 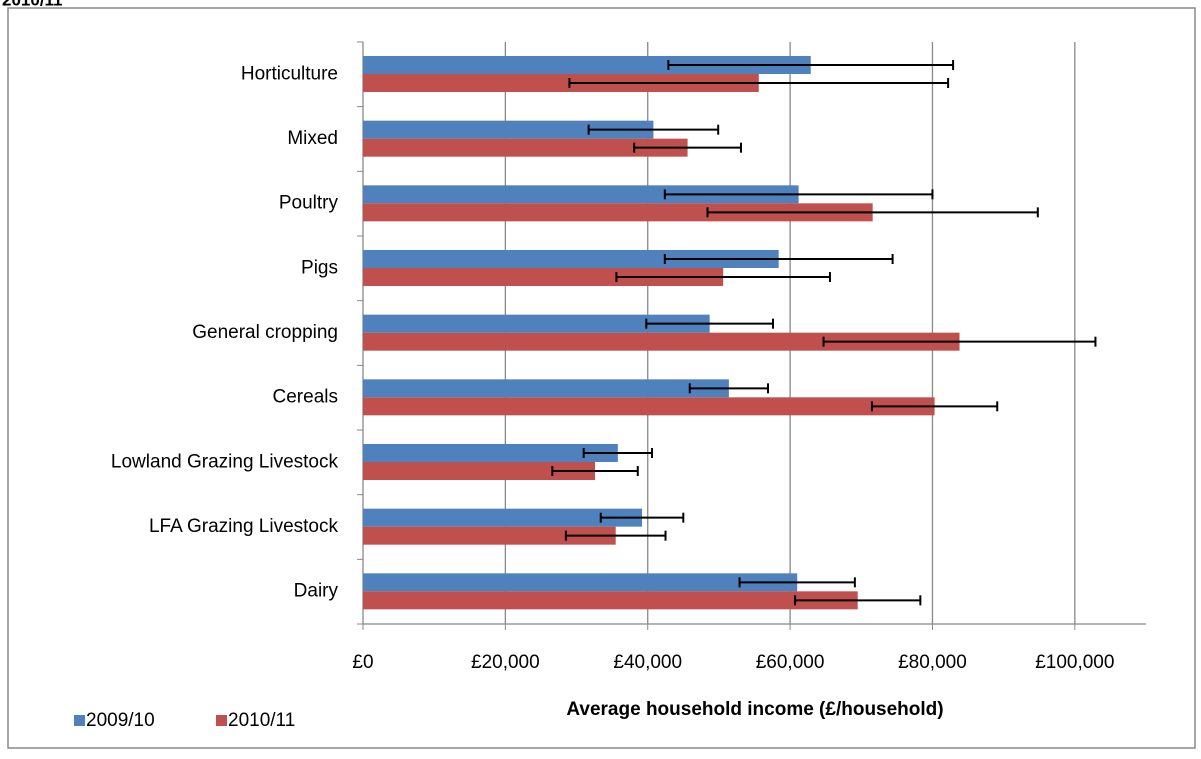 What do you see at coordinates (505, 662) in the screenshot?
I see `x-tick-label: £20,000` at bounding box center [505, 662].